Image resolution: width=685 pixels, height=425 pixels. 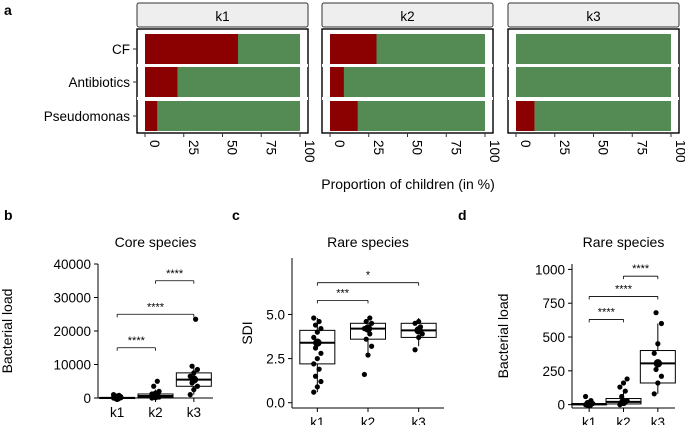 What do you see at coordinates (368, 276) in the screenshot?
I see `significance-label: *` at bounding box center [368, 276].